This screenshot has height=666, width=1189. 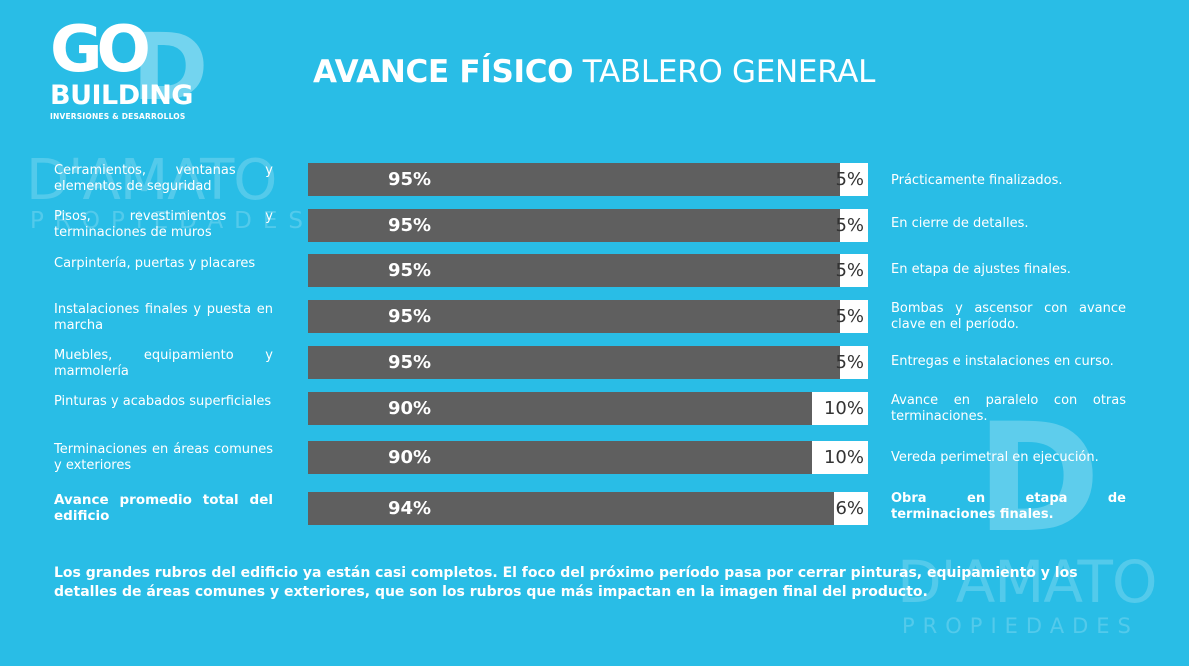 I want to click on category-label: Pinturas y acabados superficiales, so click(x=163, y=401).